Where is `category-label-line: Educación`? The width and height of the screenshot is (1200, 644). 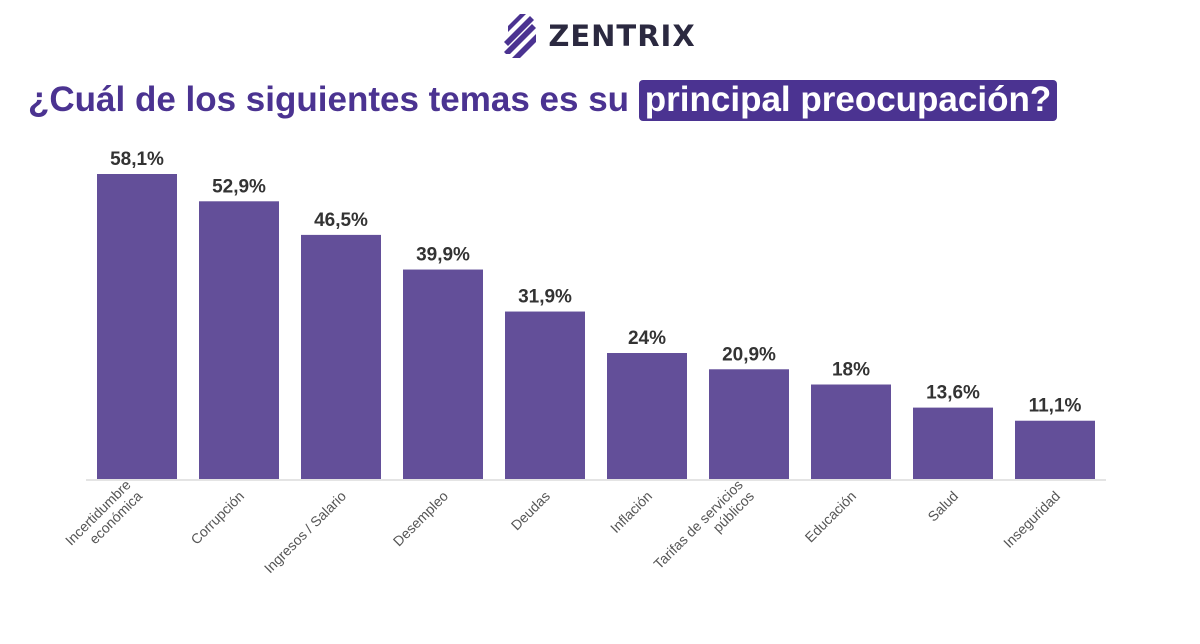
category-label-line: Educación is located at coordinates (831, 517).